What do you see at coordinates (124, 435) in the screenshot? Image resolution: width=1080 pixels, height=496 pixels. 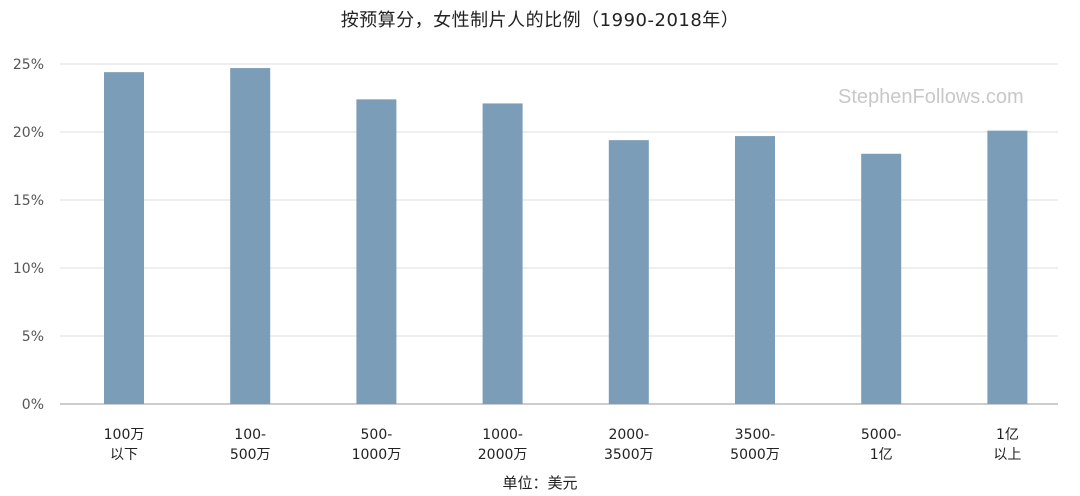 I see `x-tick-label: 100万` at bounding box center [124, 435].